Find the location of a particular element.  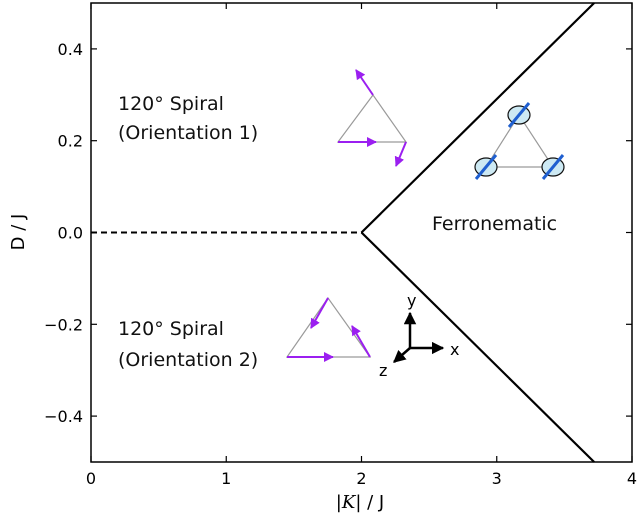

spiral-1-triangle-icon is located at coordinates (372, 118).